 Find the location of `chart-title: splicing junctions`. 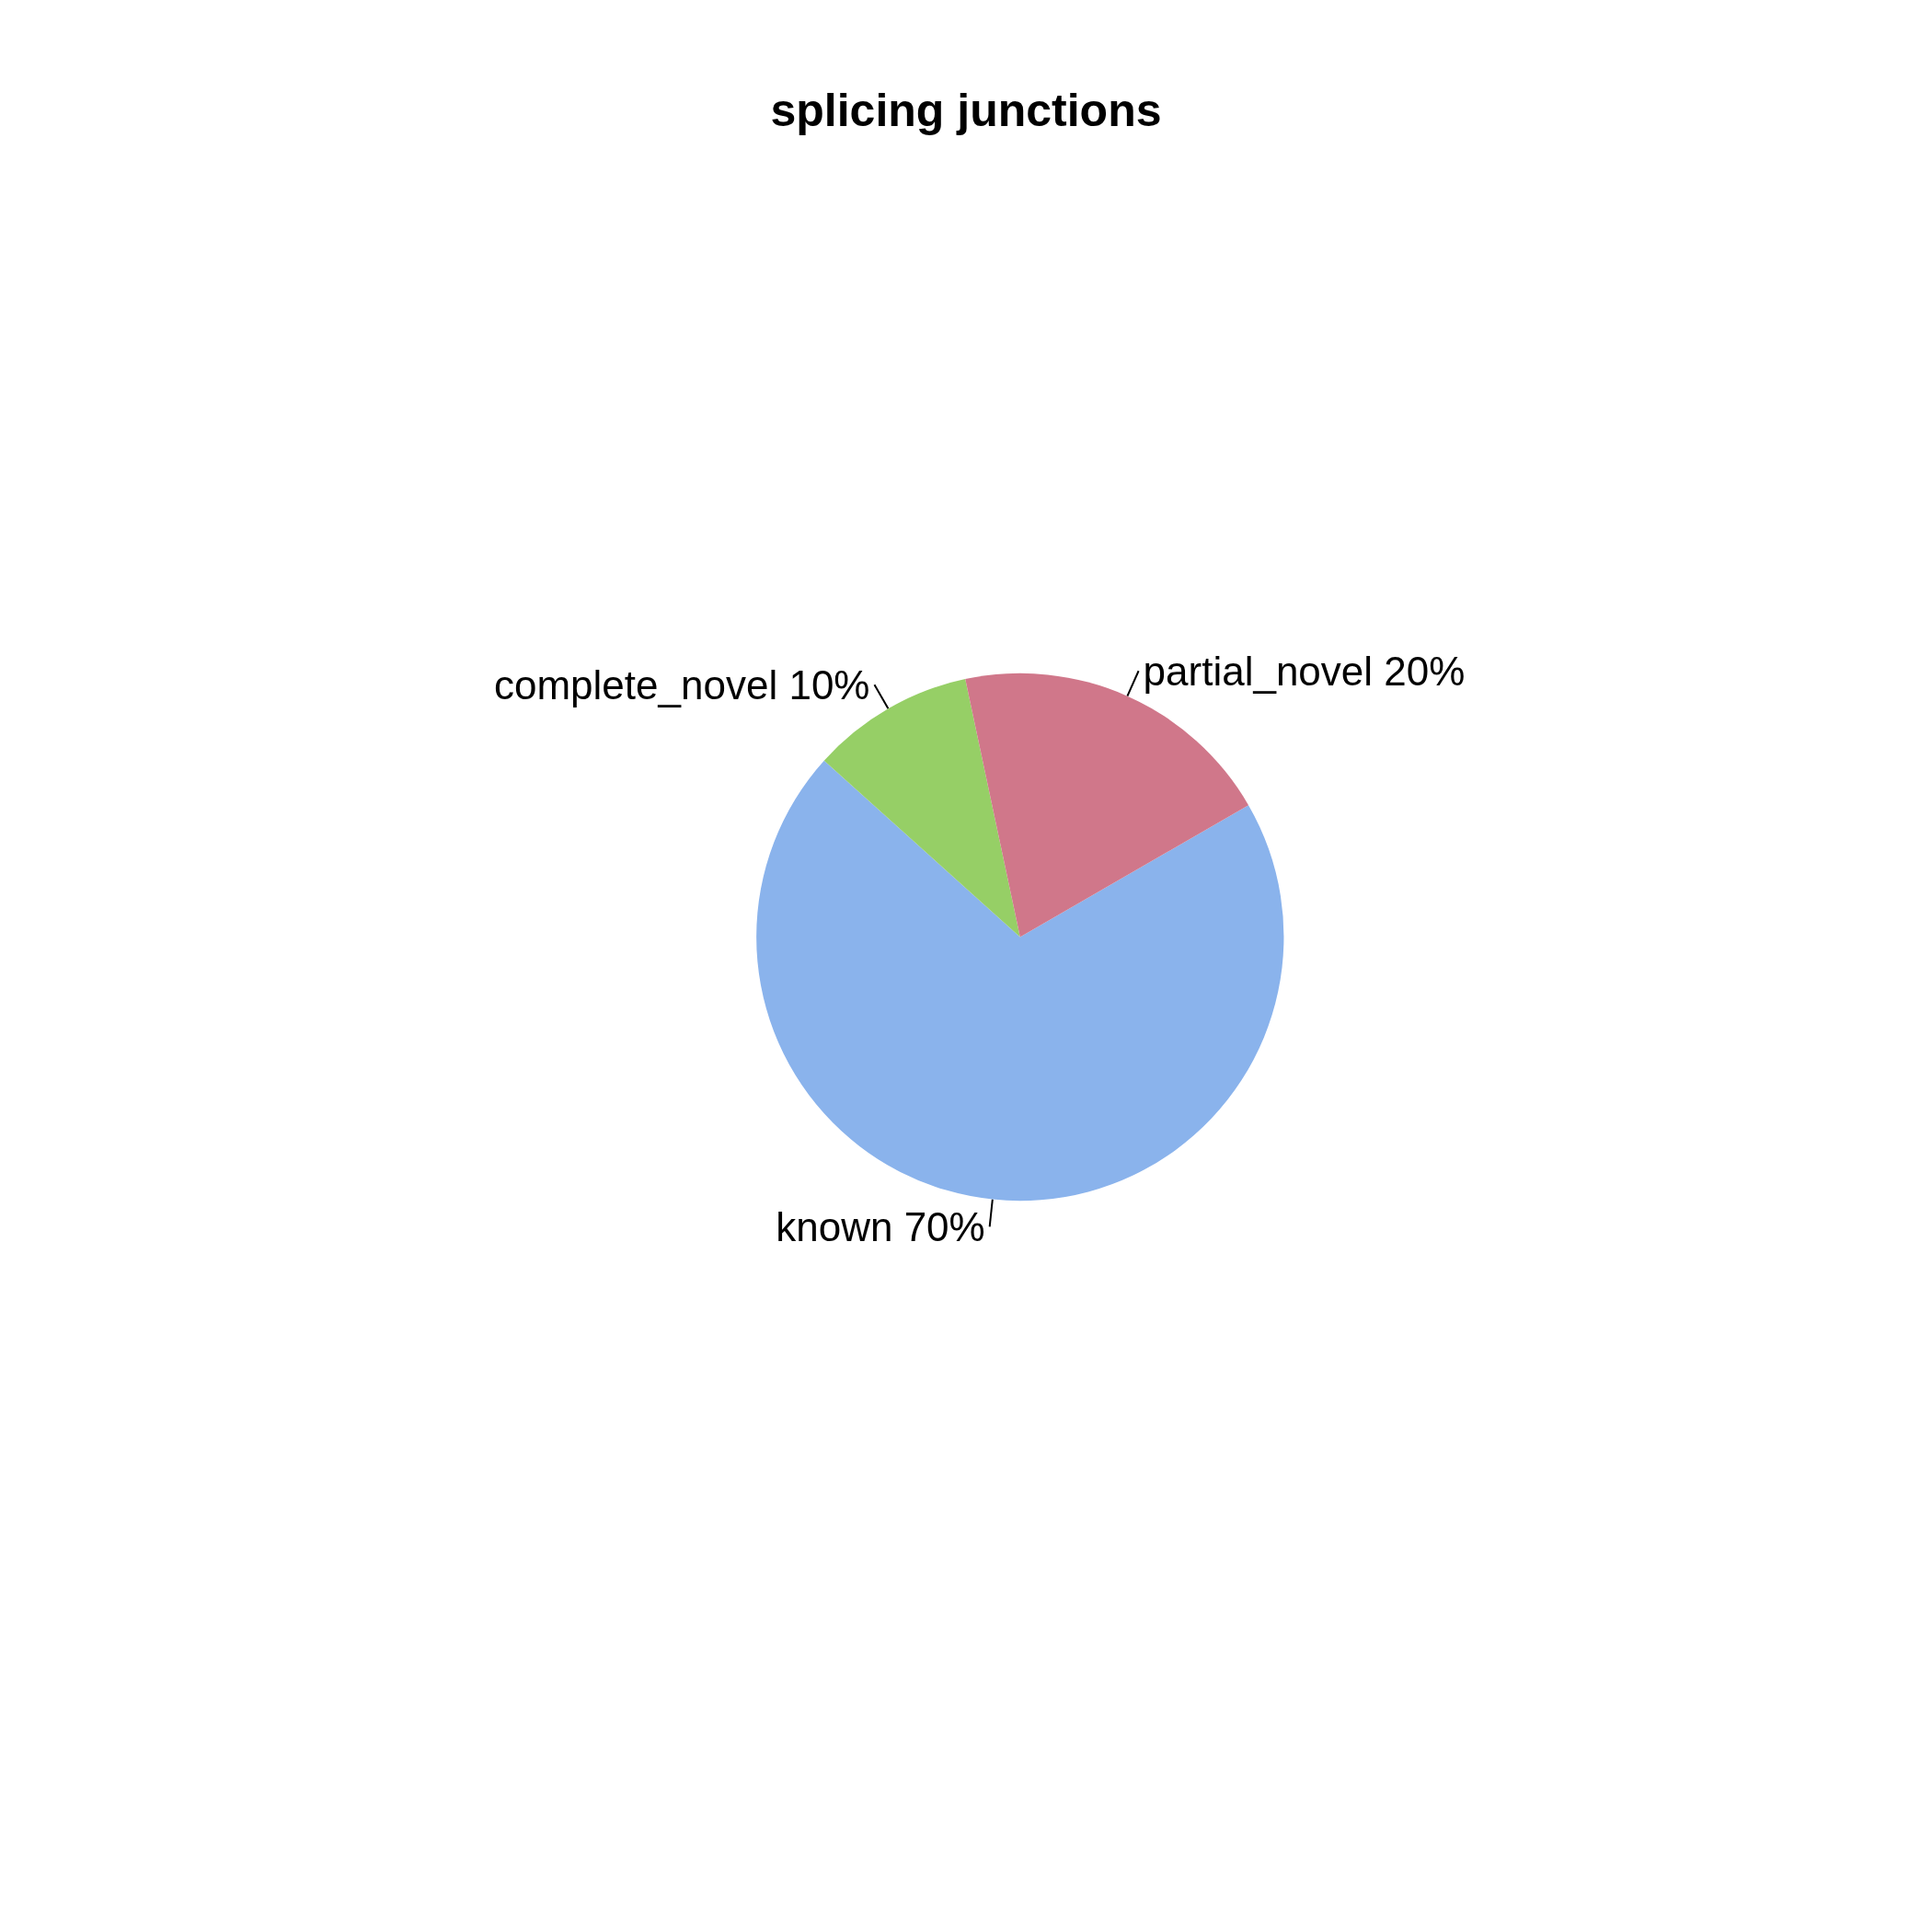

chart-title: splicing junctions is located at coordinates (966, 110).